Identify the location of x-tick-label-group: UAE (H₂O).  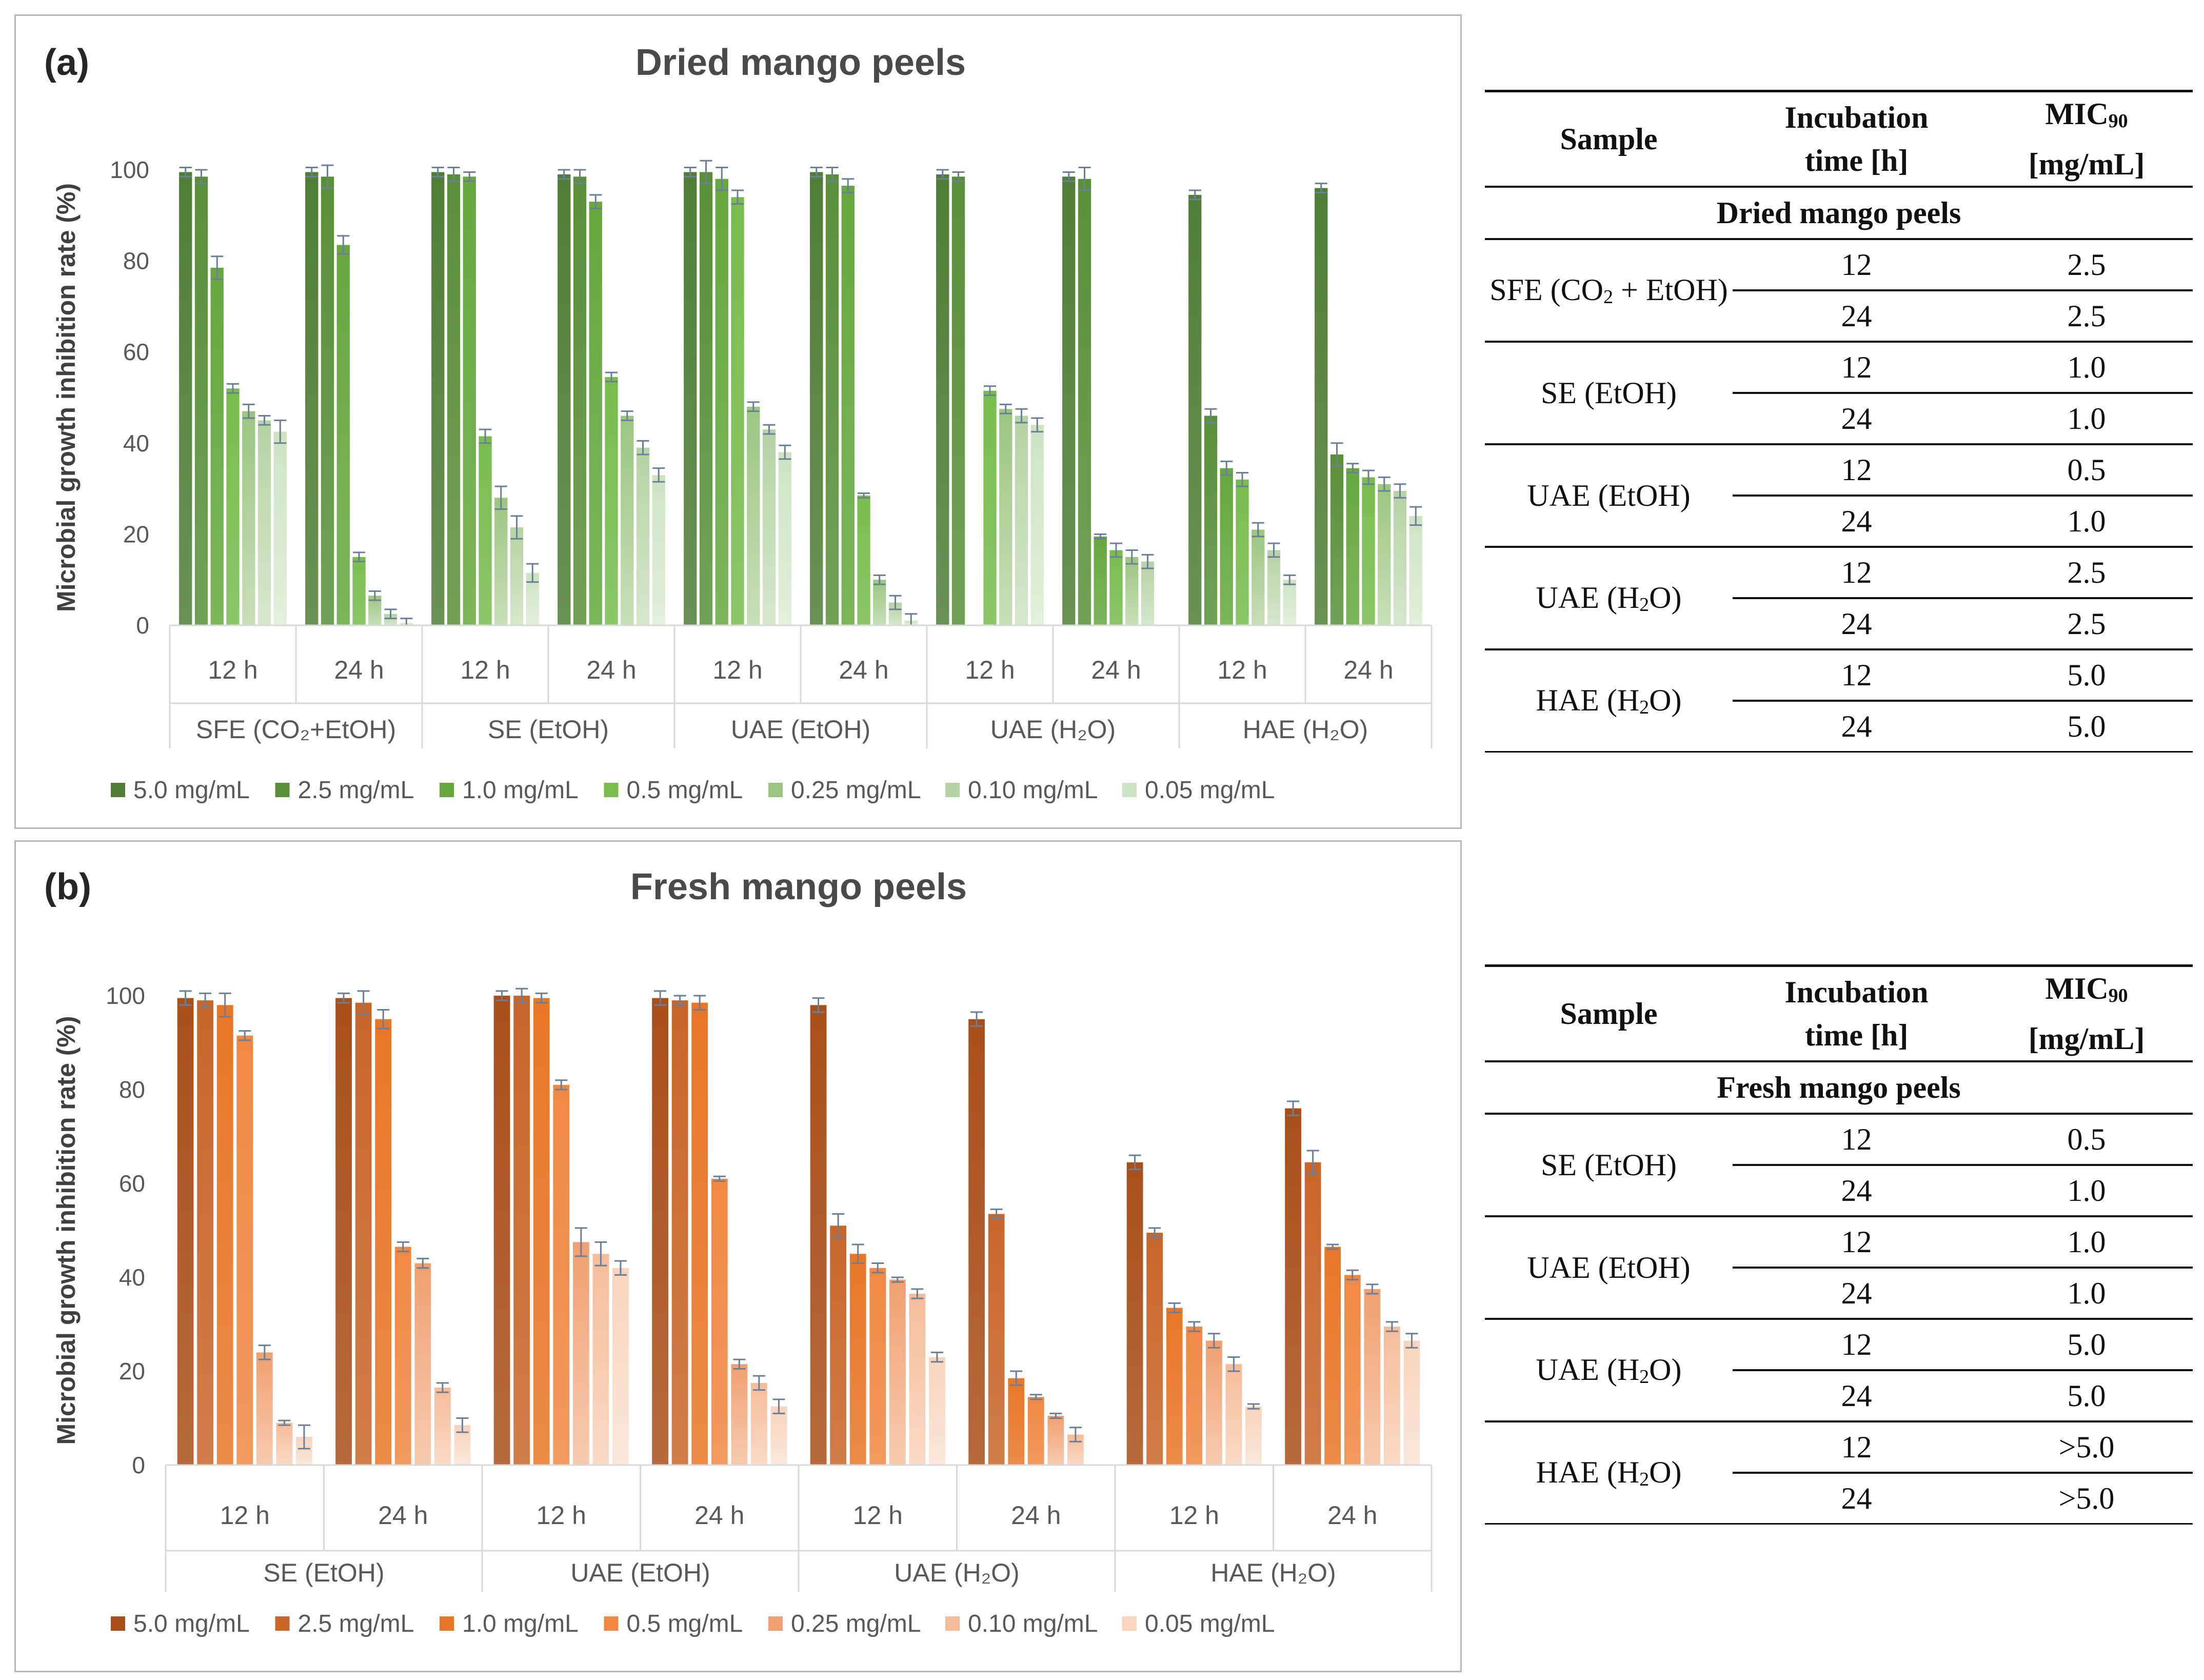
(956, 1572).